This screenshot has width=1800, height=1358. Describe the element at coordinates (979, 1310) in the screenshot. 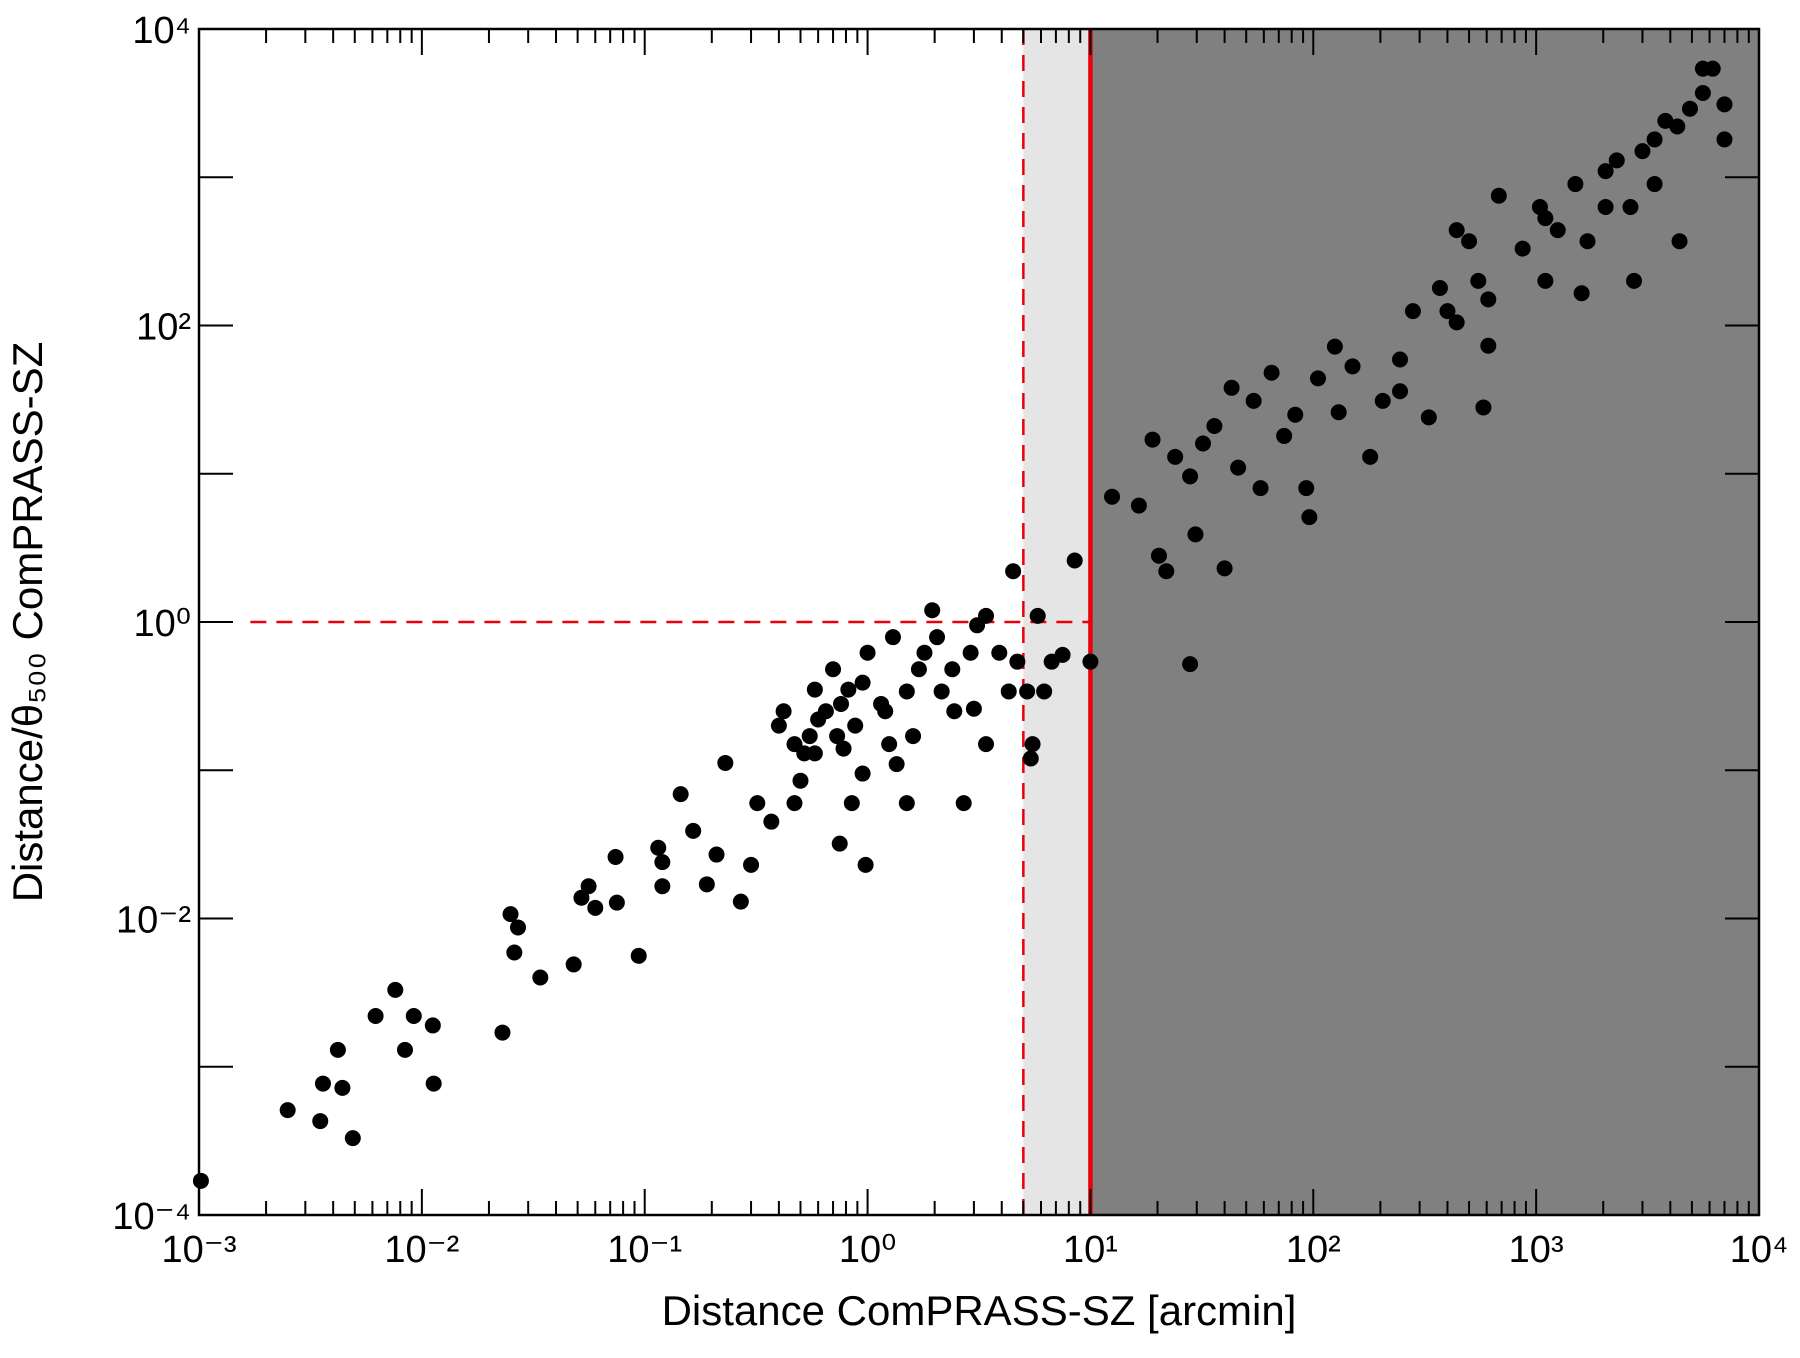

I see `x-axis-title: Distance ComPRASS-SZ [arcmin]` at that location.